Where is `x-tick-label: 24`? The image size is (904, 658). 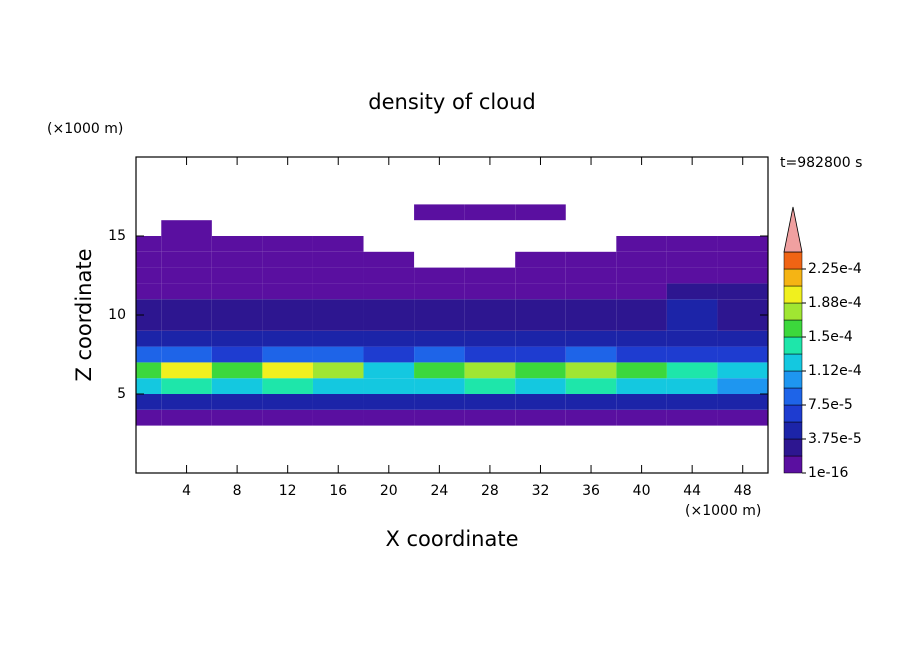
x-tick-label: 24 is located at coordinates (439, 491).